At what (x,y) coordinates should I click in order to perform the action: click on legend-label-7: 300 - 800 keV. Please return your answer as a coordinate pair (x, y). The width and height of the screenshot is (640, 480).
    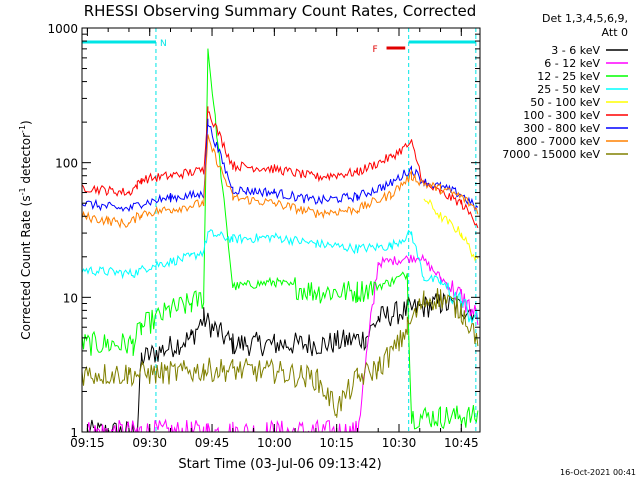
    Looking at the image, I should click on (561, 128).